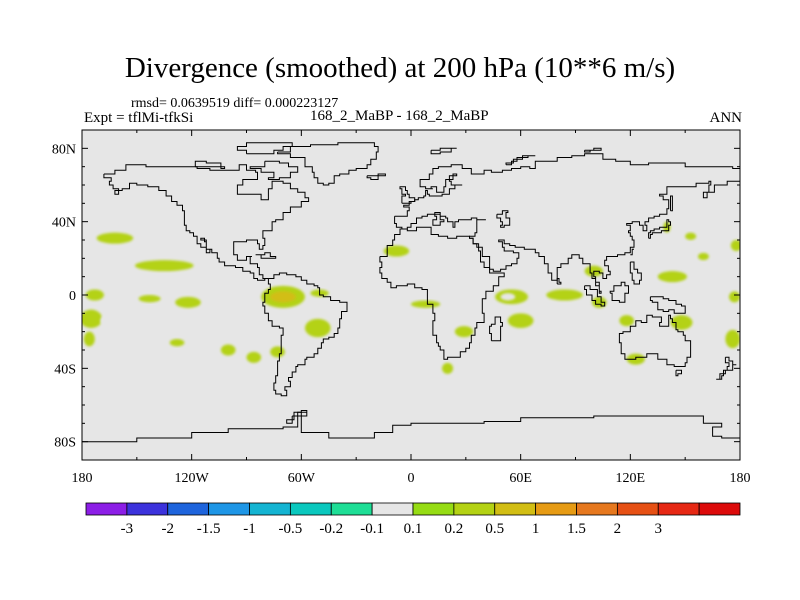 This screenshot has height=600, width=800. I want to click on x-tick-label-1: 120W, so click(192, 478).